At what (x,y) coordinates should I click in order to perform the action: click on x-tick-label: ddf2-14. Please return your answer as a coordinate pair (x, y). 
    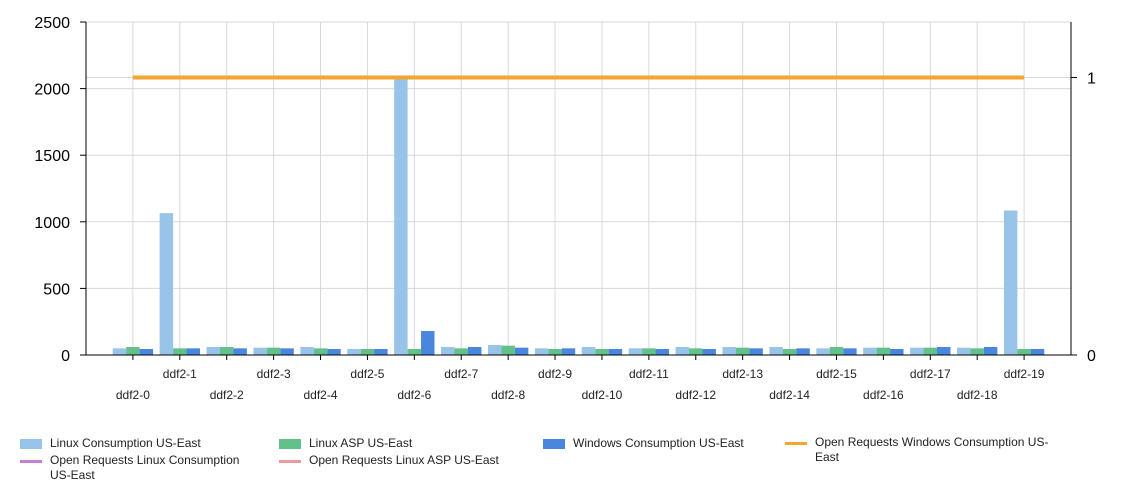
    Looking at the image, I should click on (789, 394).